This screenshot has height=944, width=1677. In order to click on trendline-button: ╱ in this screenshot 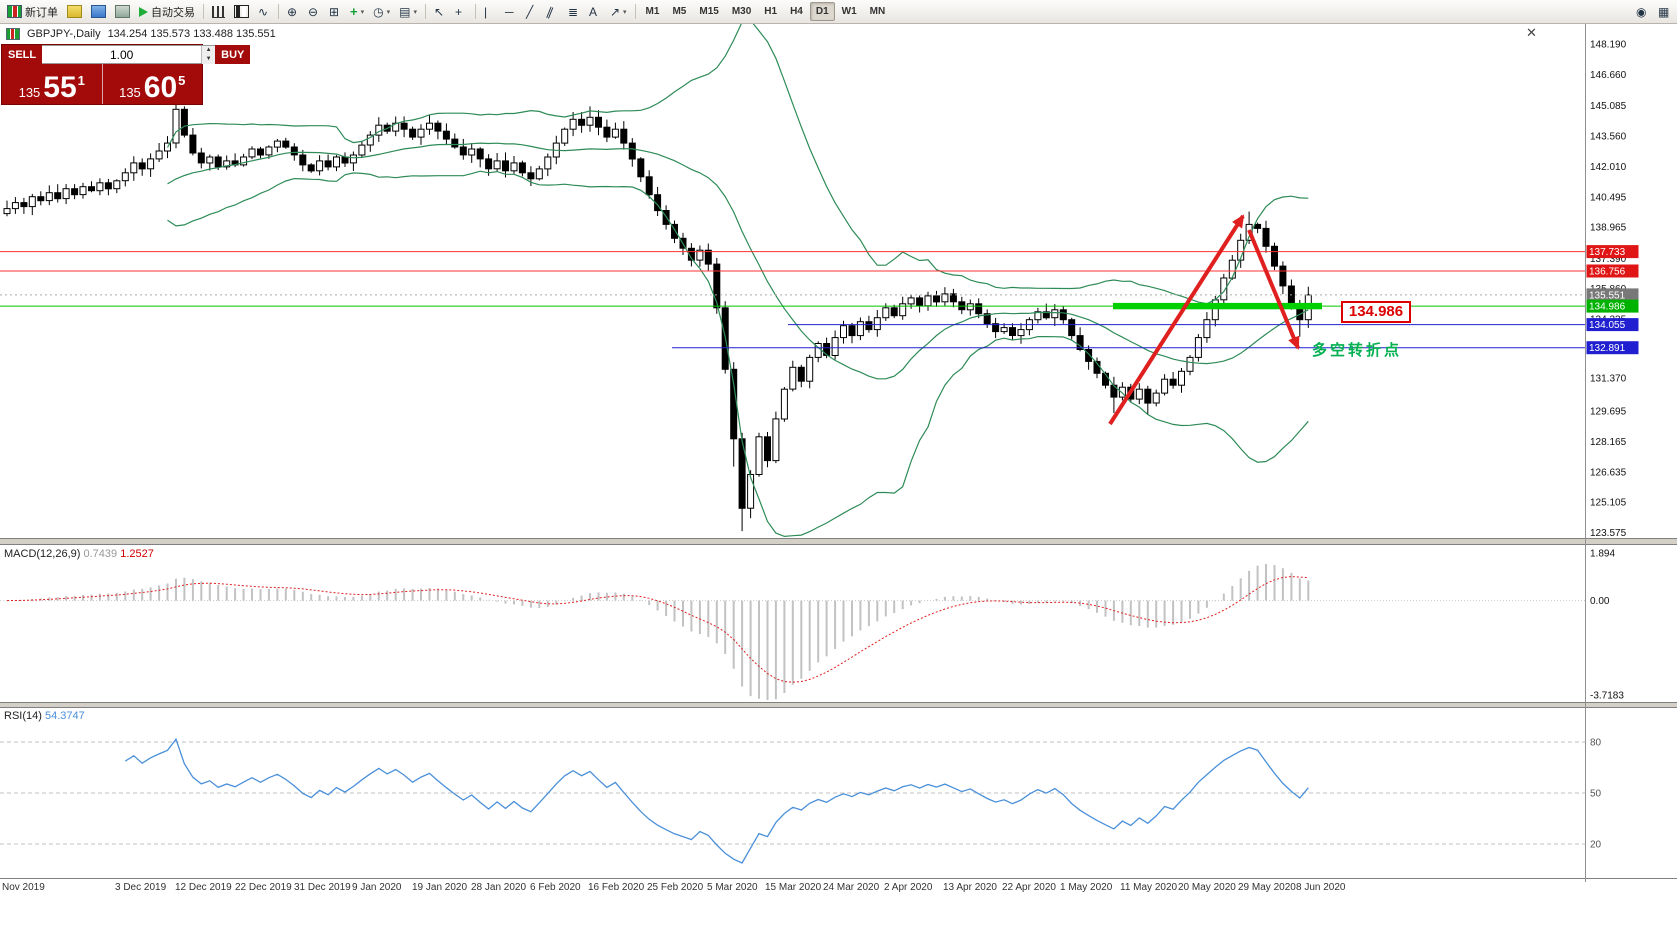, I will do `click(532, 12)`.